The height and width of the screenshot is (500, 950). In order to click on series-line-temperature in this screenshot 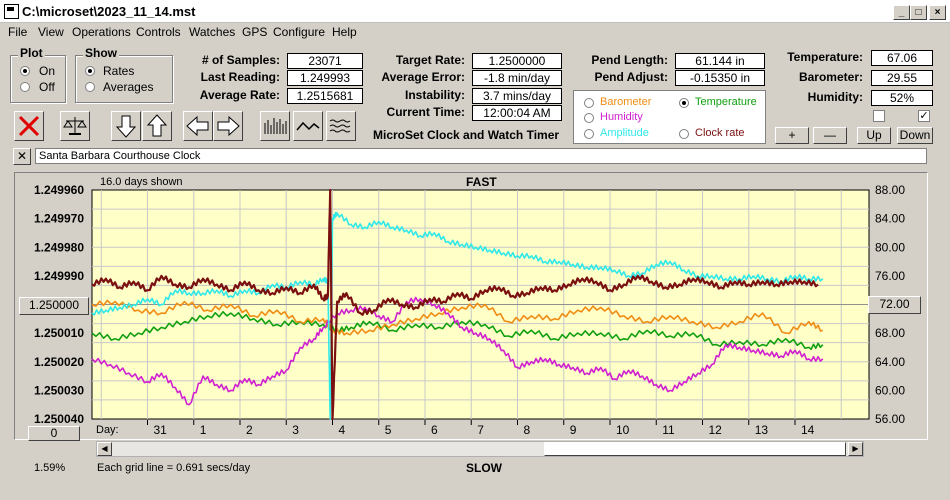, I will do `click(457, 330)`.